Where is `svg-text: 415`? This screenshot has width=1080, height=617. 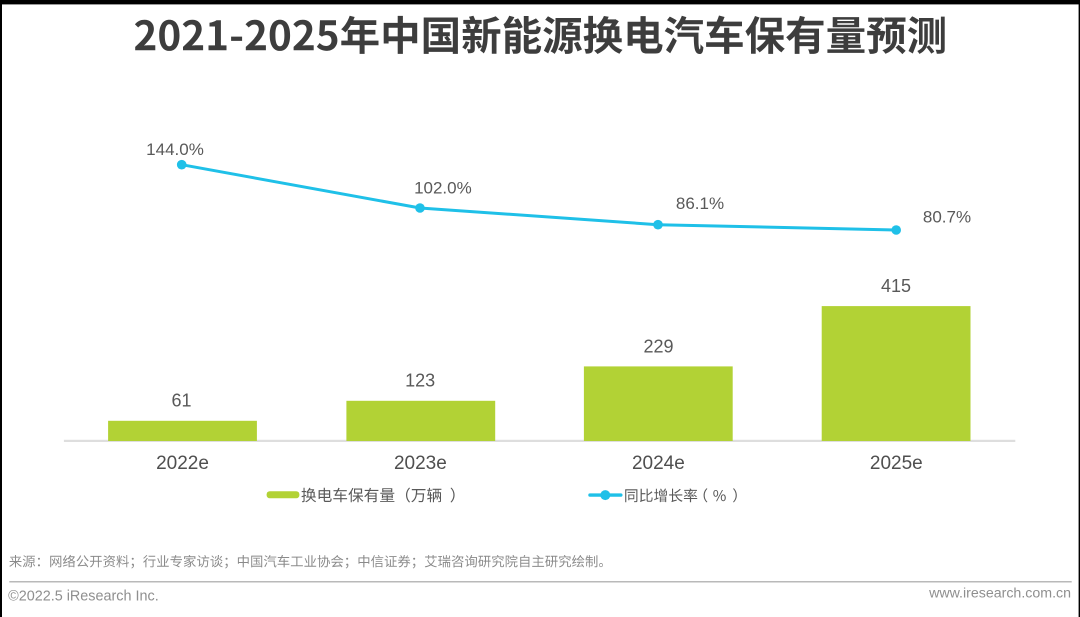
svg-text: 415 is located at coordinates (896, 286).